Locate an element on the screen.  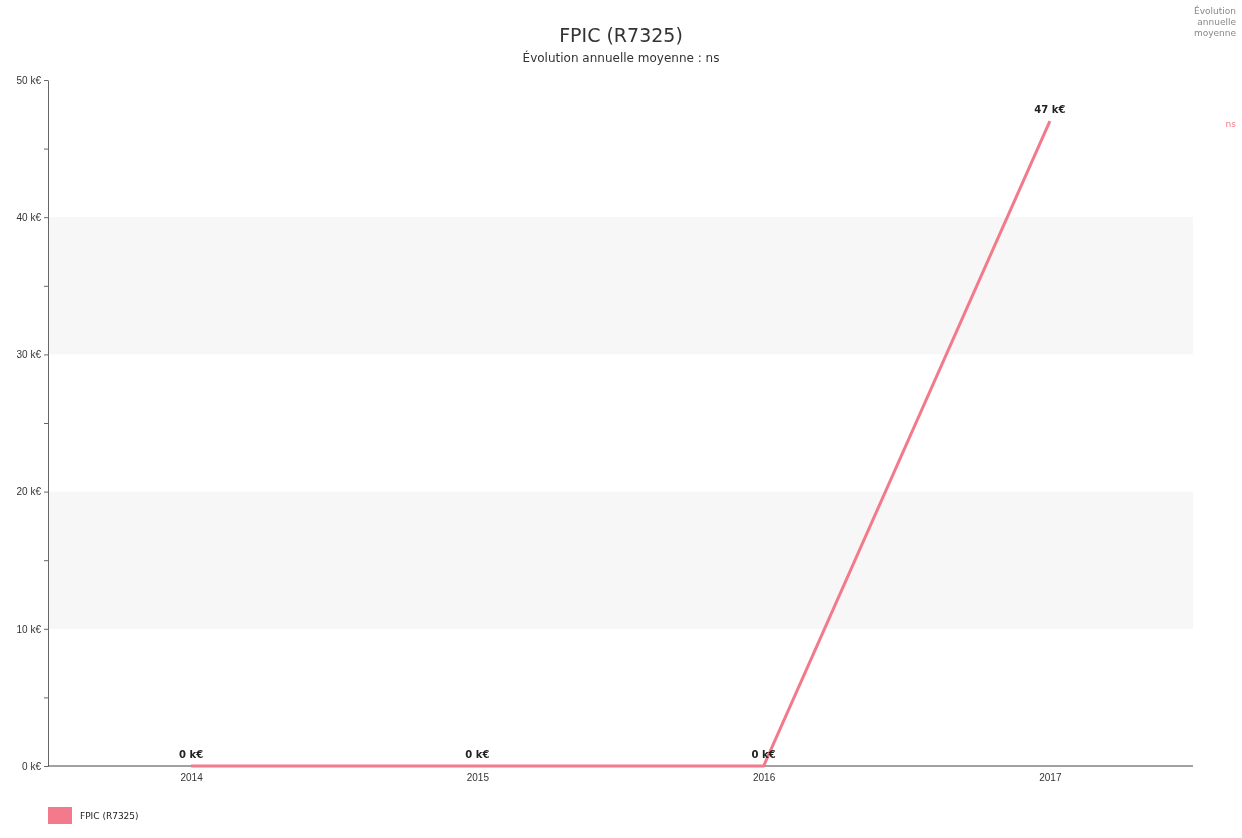
y-tick-label: 0 k€ is located at coordinates (32, 766).